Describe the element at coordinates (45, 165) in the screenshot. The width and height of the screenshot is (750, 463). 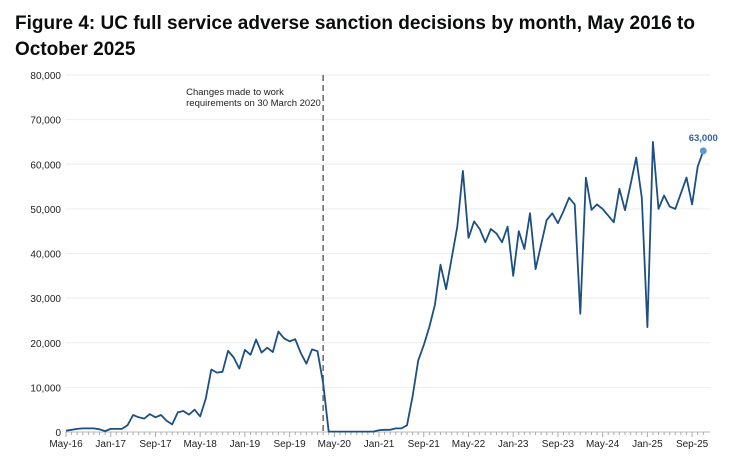
I see `y-tick-label: 60,000` at that location.